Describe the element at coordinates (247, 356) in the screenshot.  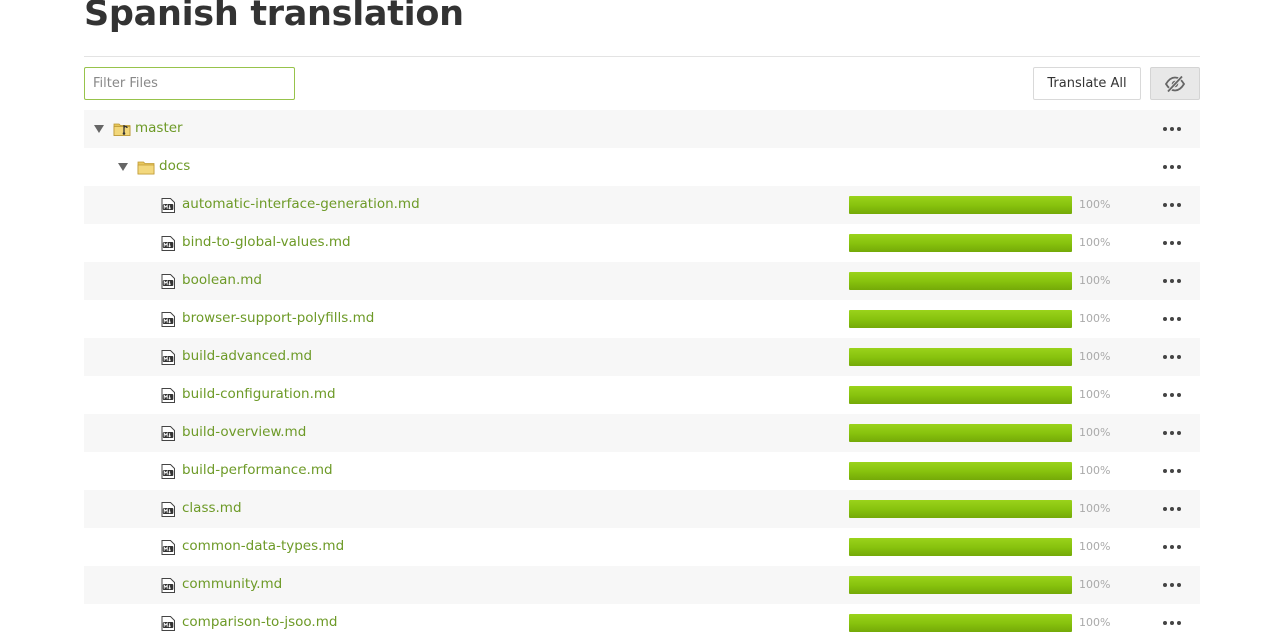
I see `file-name-link: build-advanced.md` at that location.